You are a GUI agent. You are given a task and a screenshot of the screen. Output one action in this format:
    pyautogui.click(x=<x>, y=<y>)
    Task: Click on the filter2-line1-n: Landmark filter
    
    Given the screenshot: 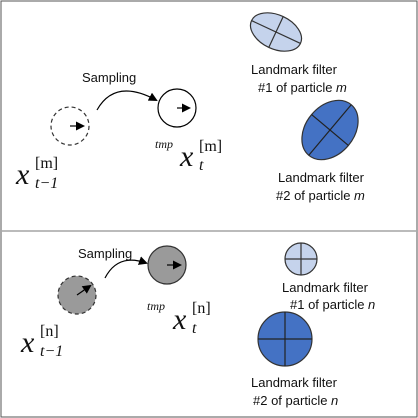 What is the action you would take?
    pyautogui.click(x=294, y=382)
    